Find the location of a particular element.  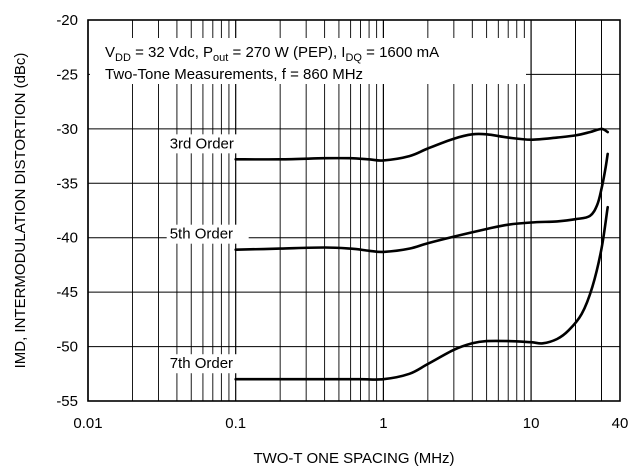

y-tick-labels: -20 -25 -30 -35 -40 -45 -50 -55 is located at coordinates (67, 211).